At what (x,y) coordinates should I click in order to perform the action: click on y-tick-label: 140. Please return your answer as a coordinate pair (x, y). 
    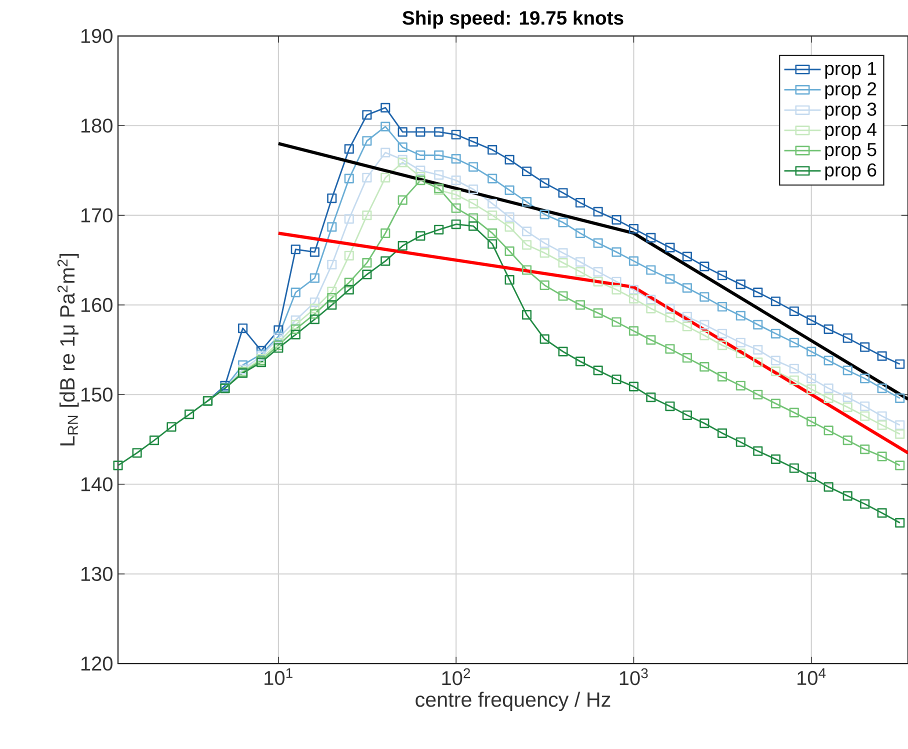
    Looking at the image, I should click on (96, 484).